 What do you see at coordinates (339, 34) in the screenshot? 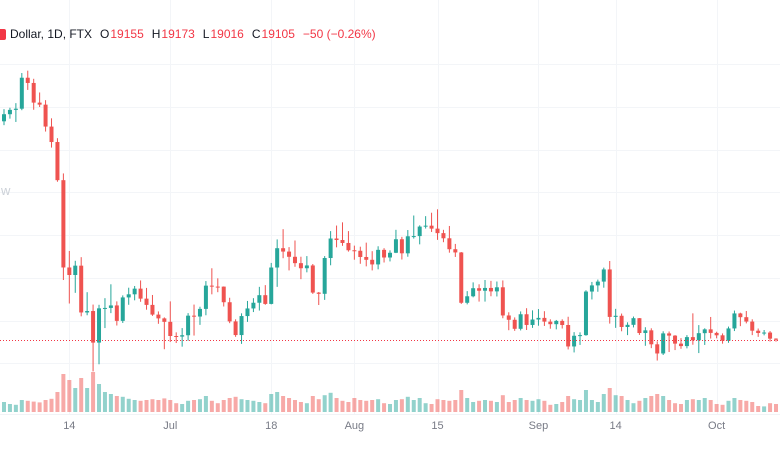
I see `change-text: −50 (−0.26%)` at bounding box center [339, 34].